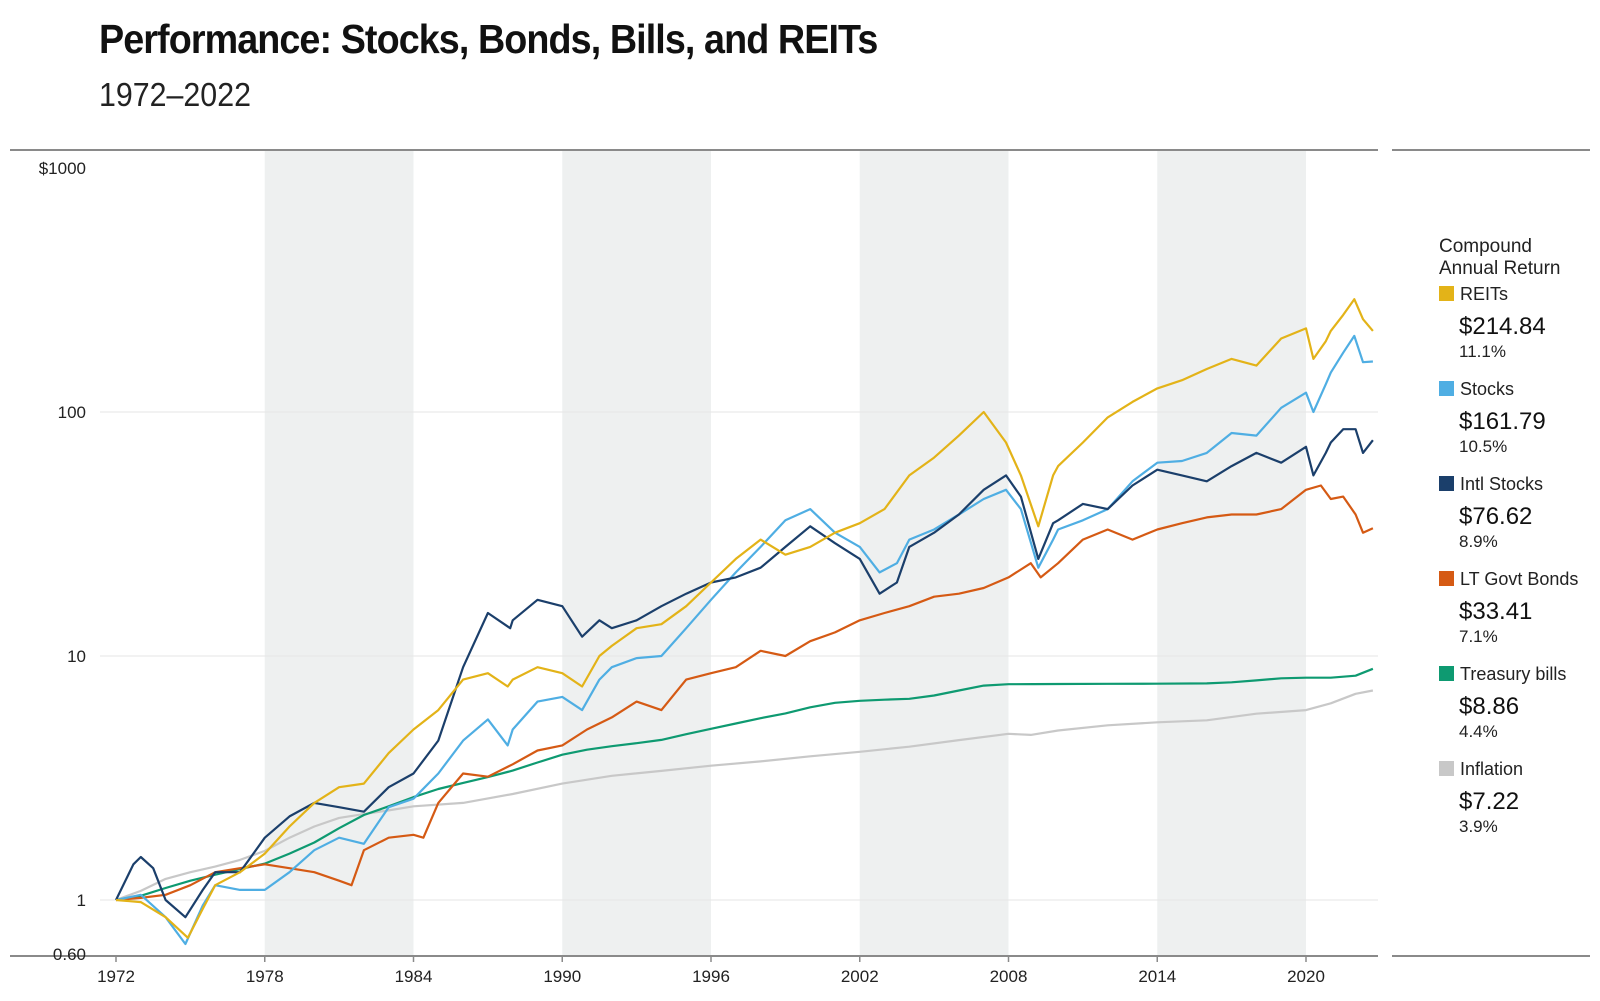  Describe the element at coordinates (1483, 446) in the screenshot. I see `legend-cagr-stocks: 10.5%` at that location.